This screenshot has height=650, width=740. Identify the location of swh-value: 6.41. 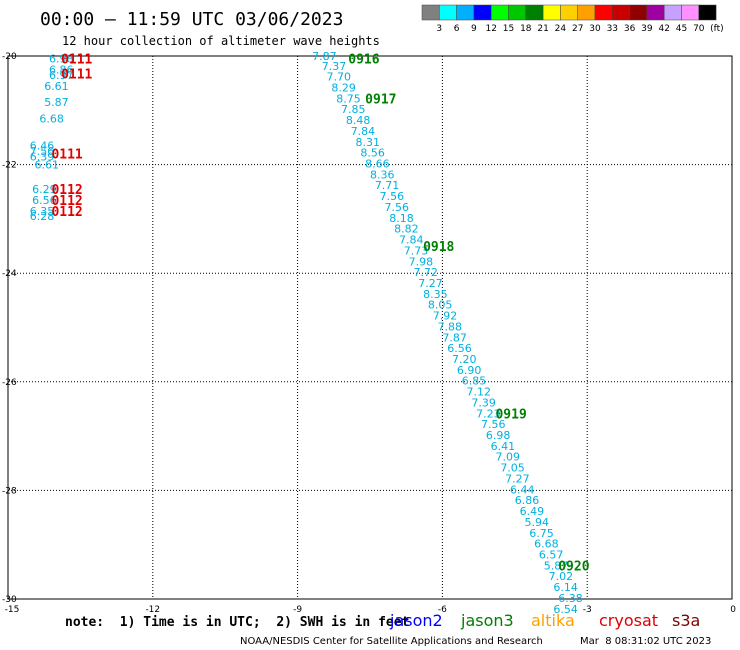
(503, 446).